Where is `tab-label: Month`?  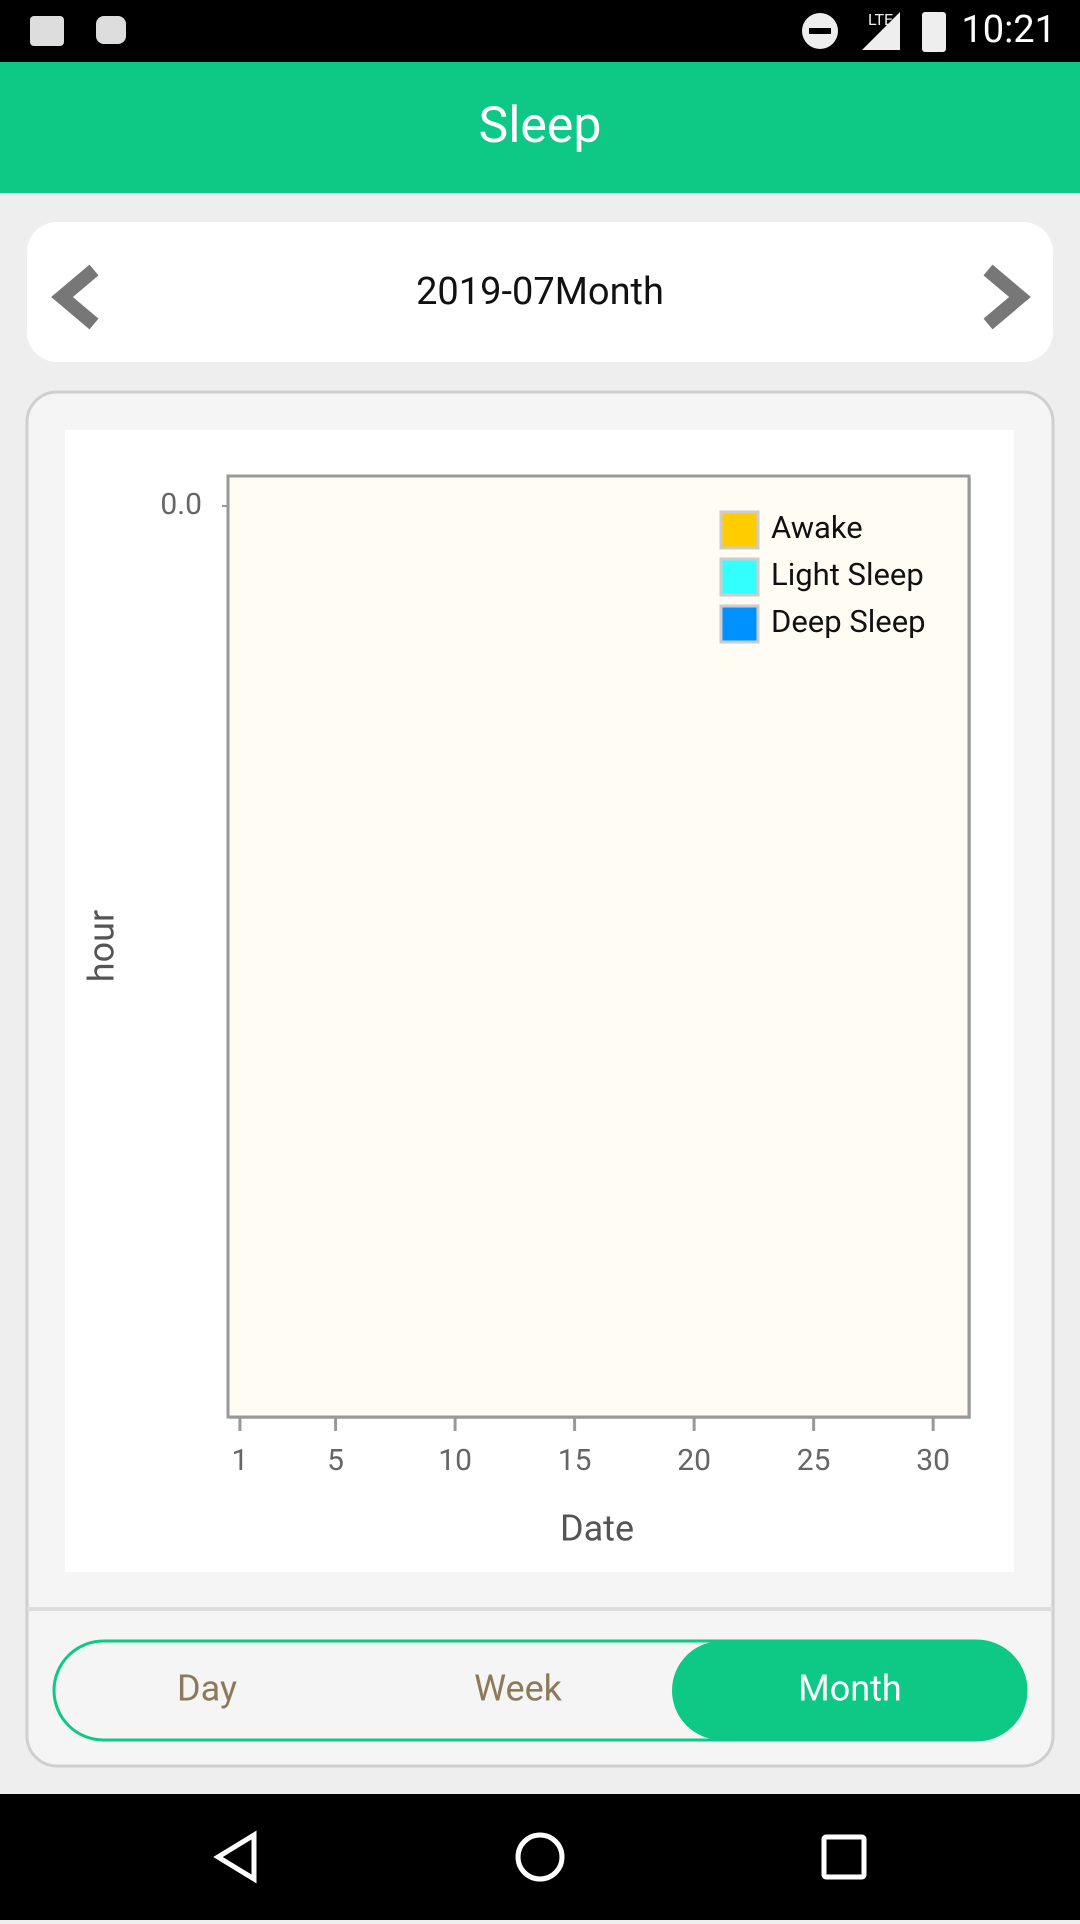
tab-label: Month is located at coordinates (849, 1689).